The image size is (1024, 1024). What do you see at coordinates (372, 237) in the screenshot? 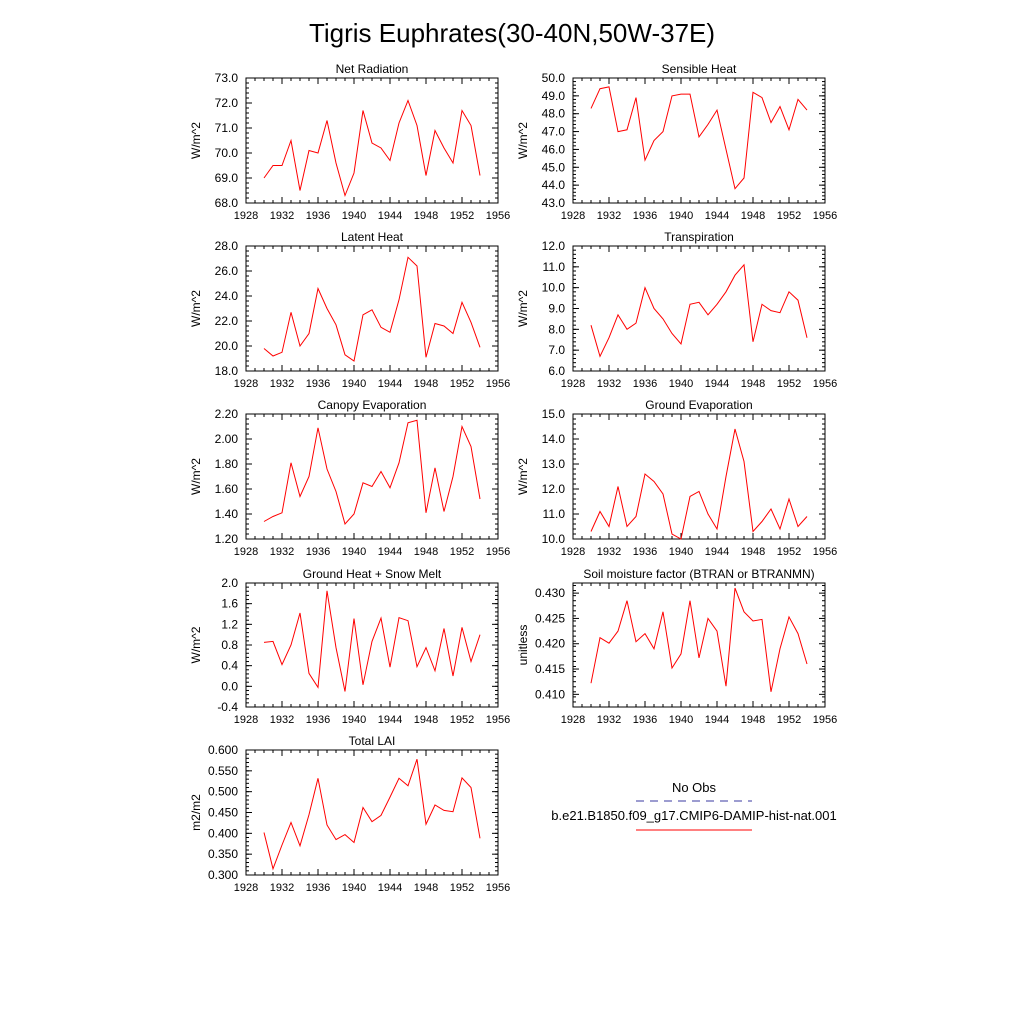
I see `panel-title: Latent Heat` at bounding box center [372, 237].